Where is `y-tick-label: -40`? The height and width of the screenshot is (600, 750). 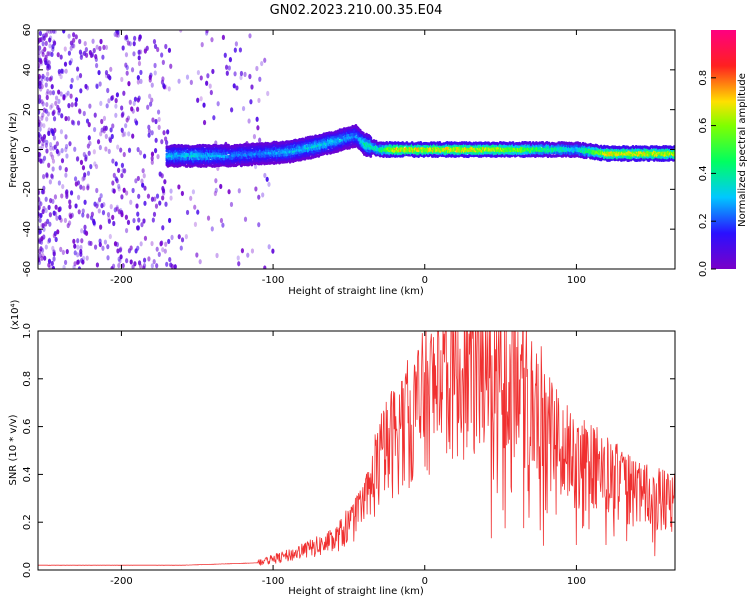 y-tick-label: -40 is located at coordinates (27, 229).